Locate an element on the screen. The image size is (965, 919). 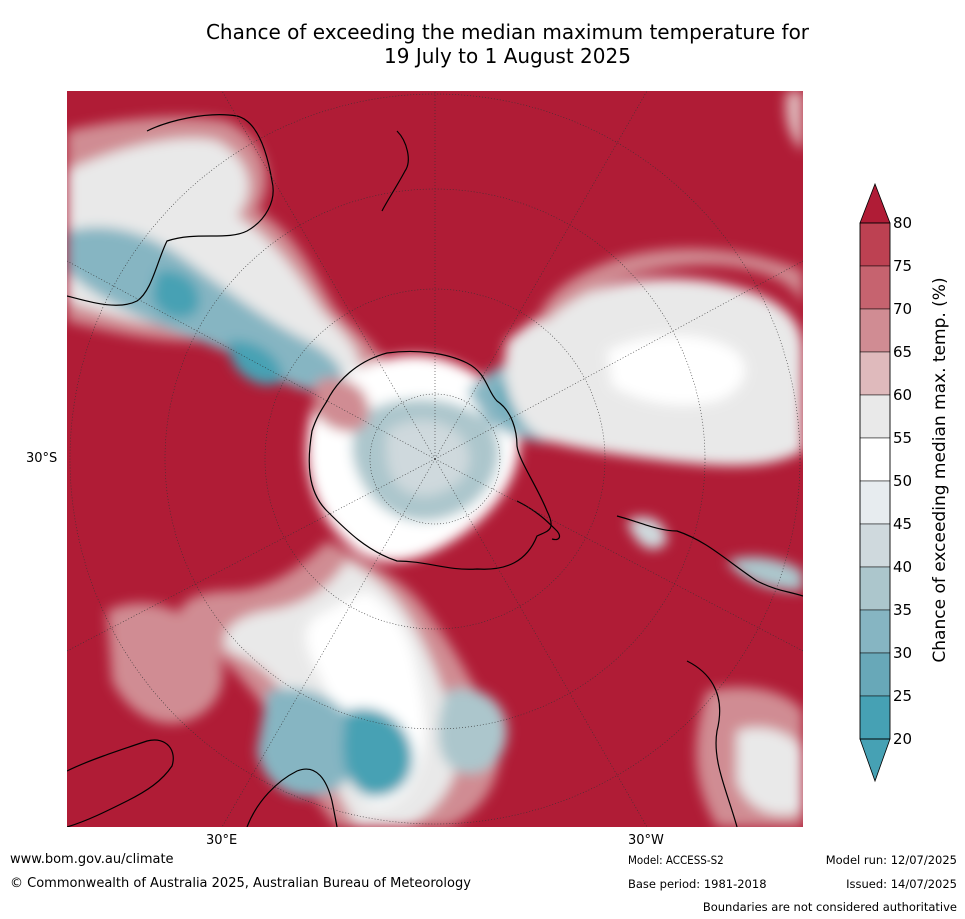
colorbar-extend-low is located at coordinates (875, 760).